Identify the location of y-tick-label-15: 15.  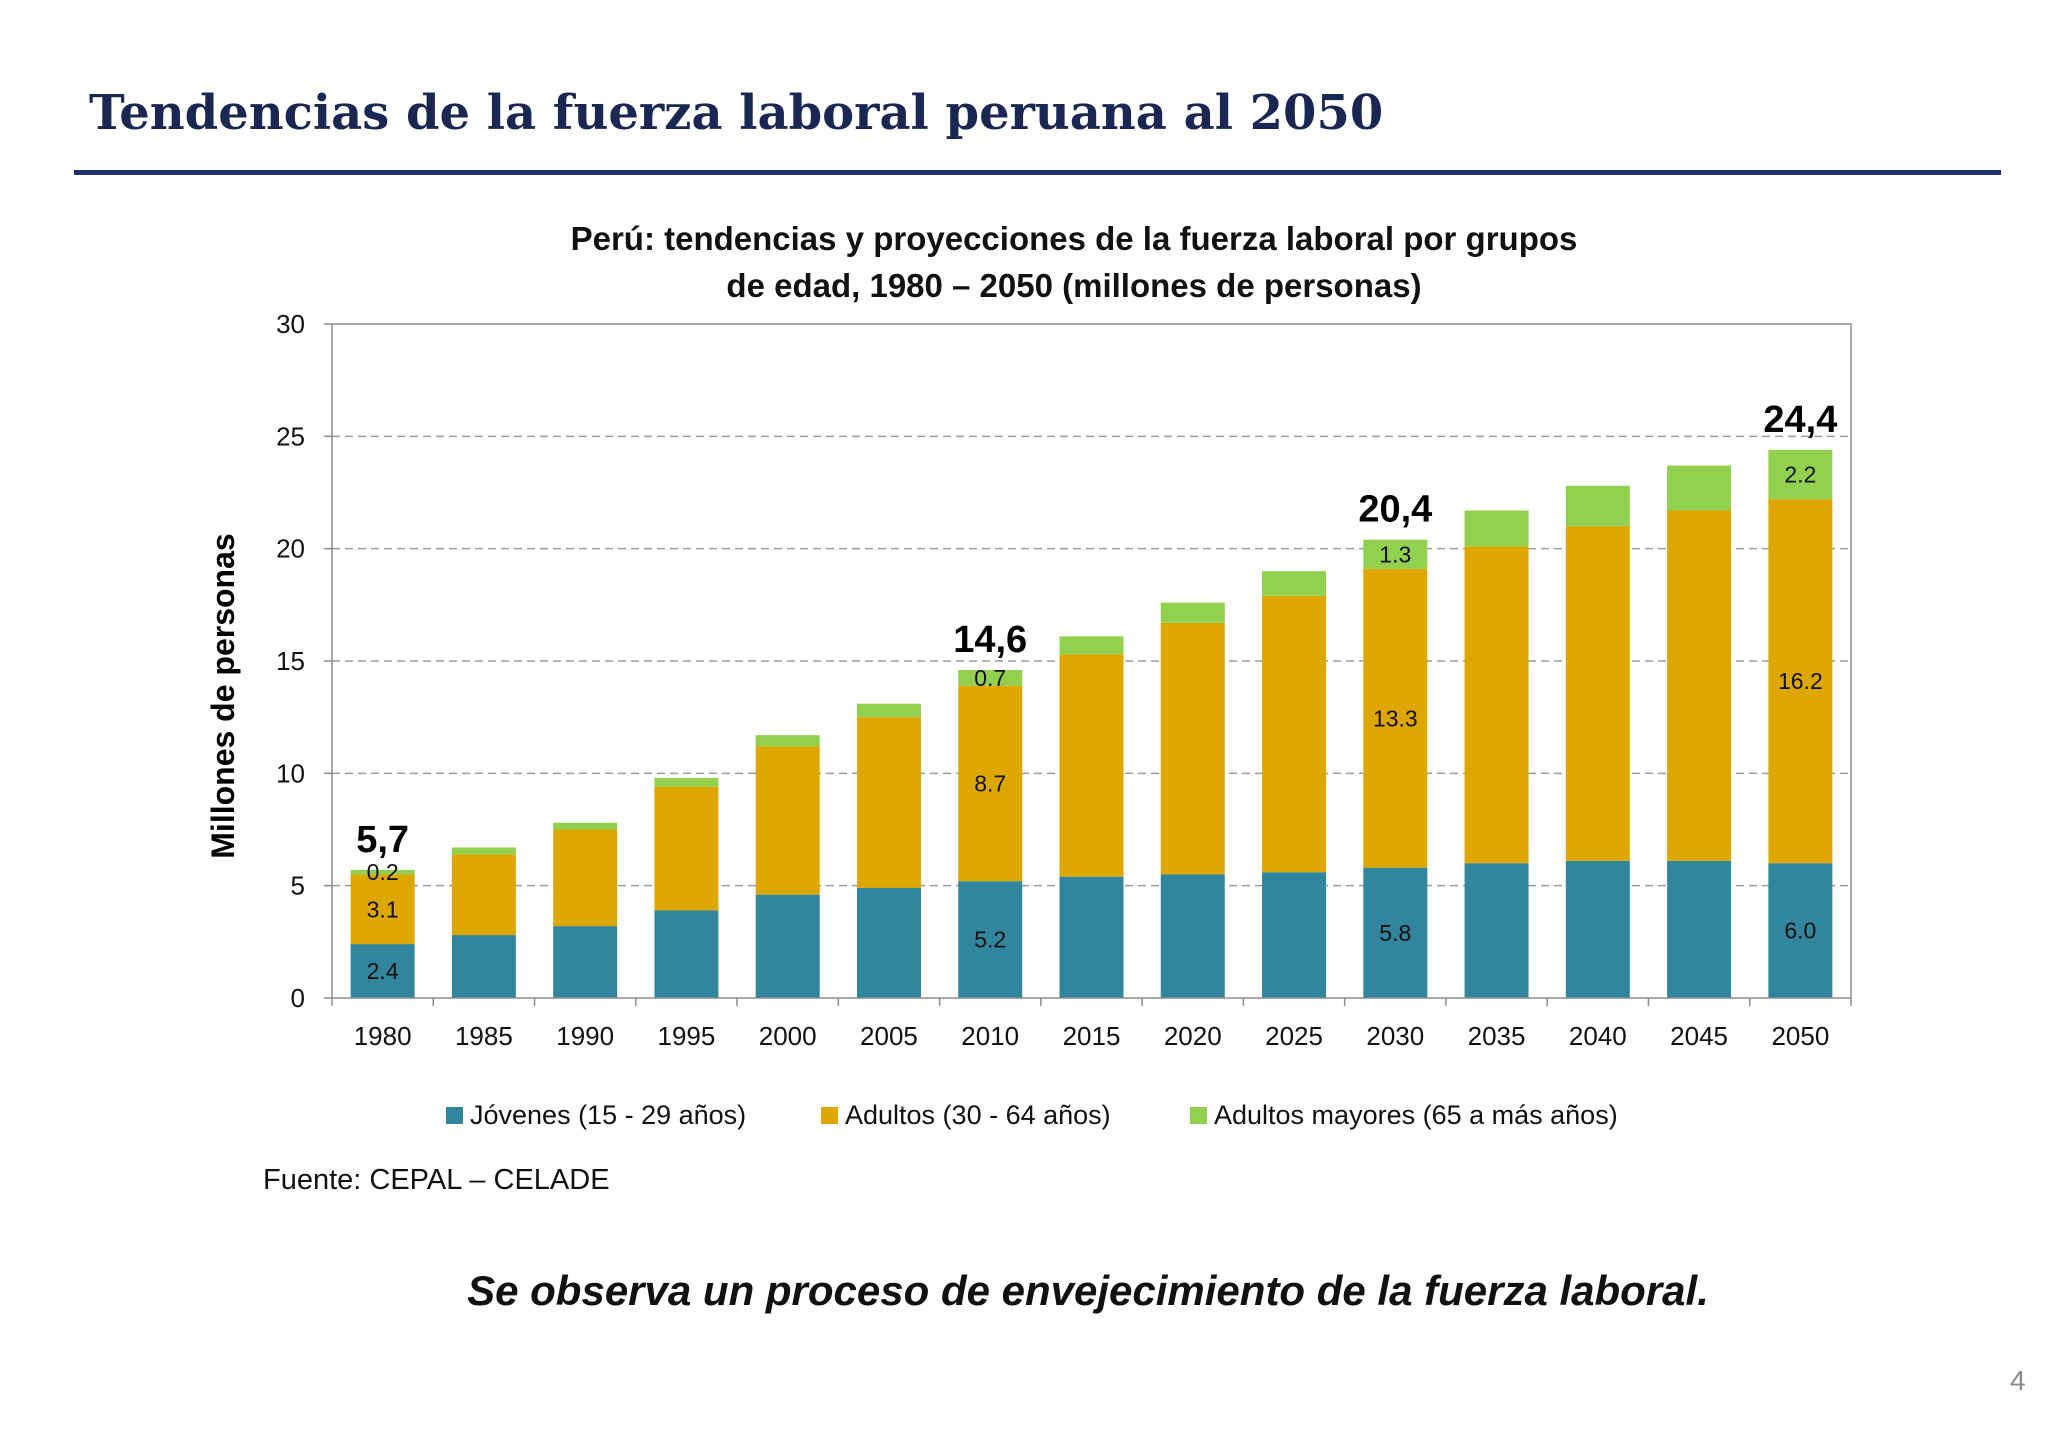
(290, 661).